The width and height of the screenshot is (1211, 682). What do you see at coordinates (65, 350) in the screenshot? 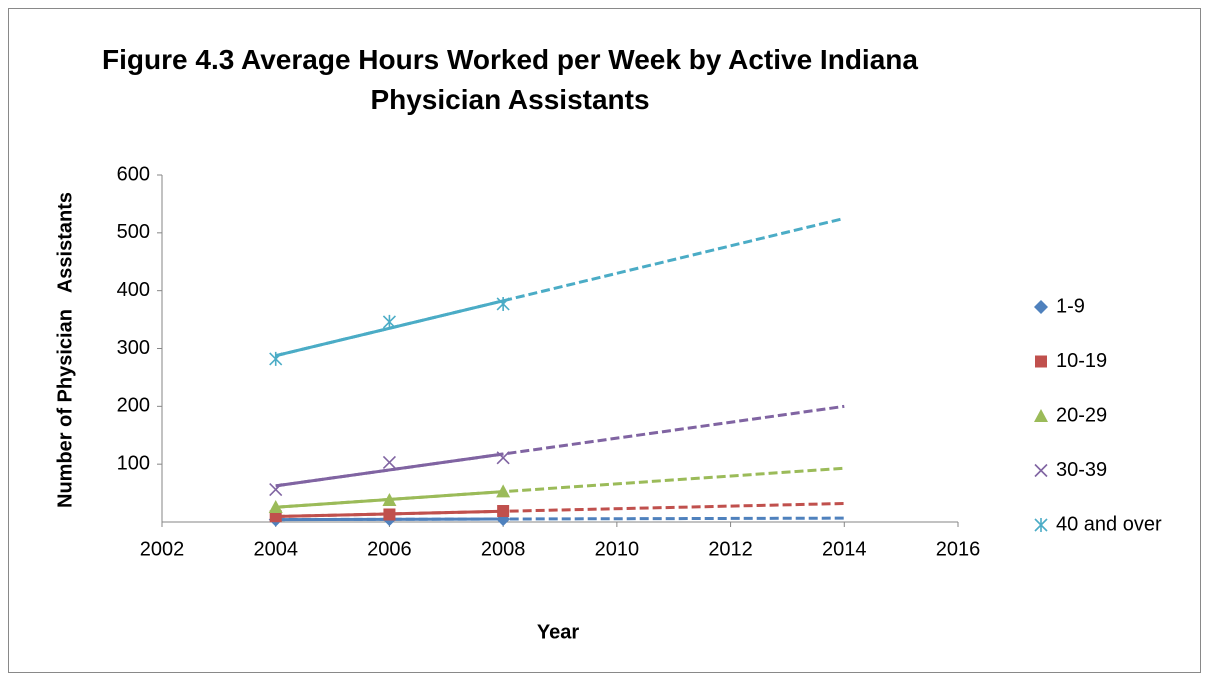
I see `y-axis-label: Number of Physician Assistants` at bounding box center [65, 350].